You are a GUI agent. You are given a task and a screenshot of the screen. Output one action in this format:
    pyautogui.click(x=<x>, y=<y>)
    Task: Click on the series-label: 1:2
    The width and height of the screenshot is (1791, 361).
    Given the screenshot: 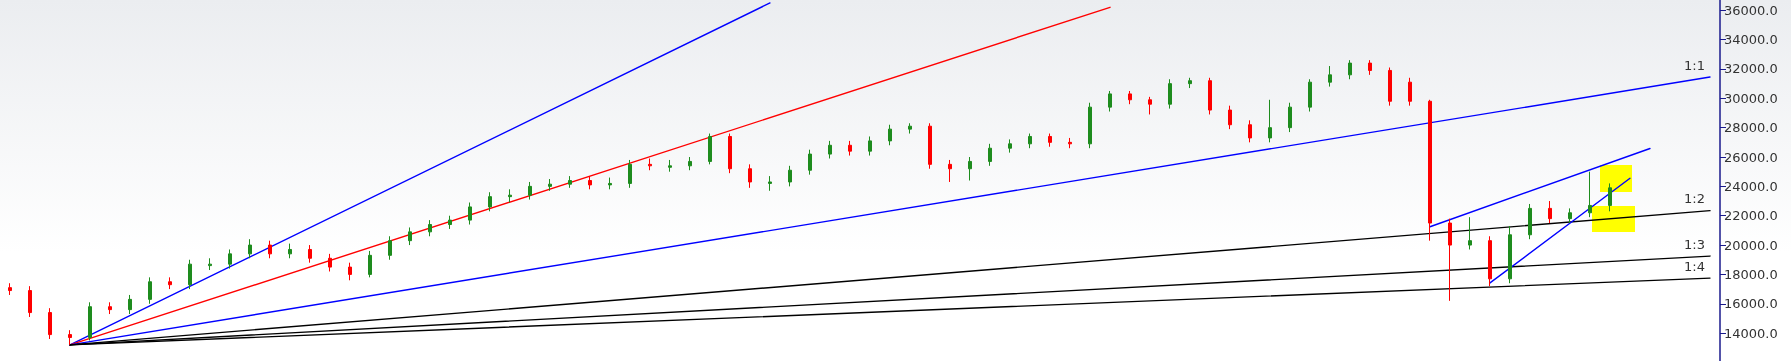 What is the action you would take?
    pyautogui.click(x=1694, y=199)
    